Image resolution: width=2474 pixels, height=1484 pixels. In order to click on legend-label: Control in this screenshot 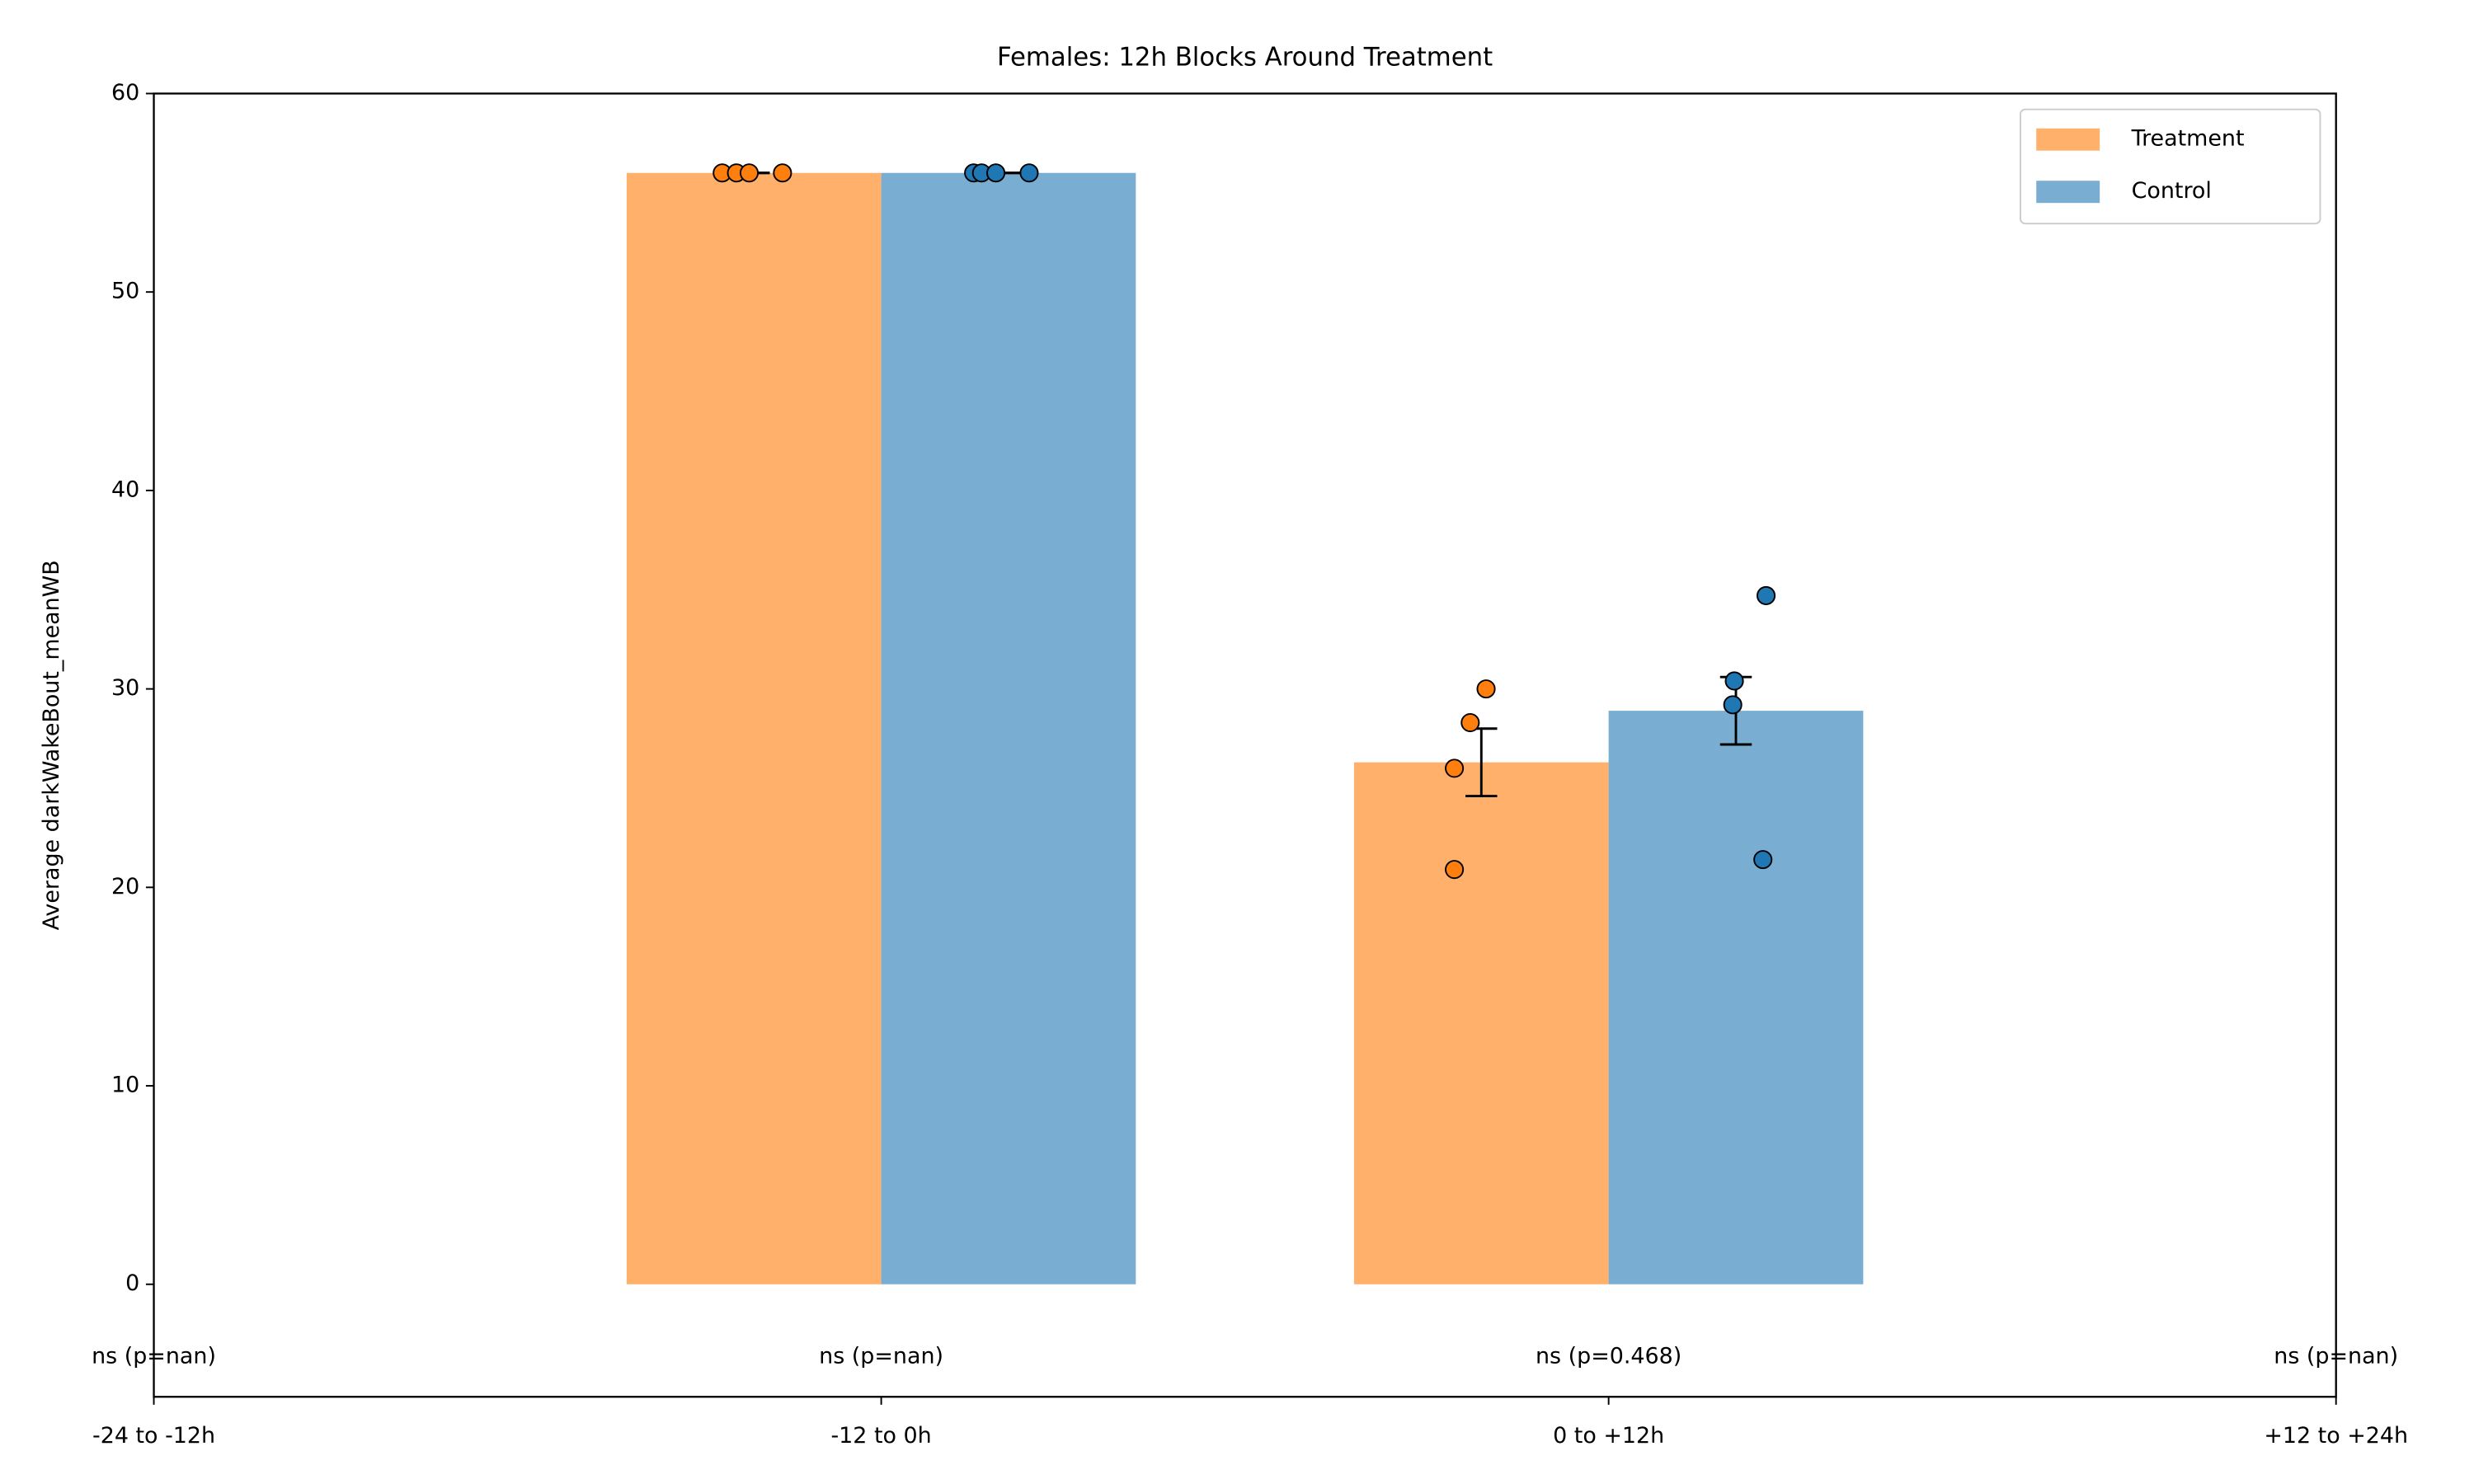, I will do `click(2172, 191)`.